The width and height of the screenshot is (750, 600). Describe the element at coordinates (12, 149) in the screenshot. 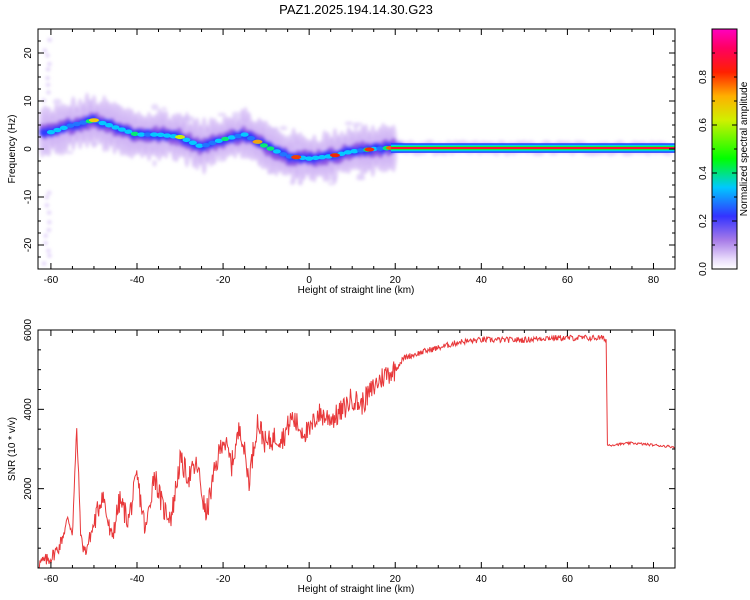

I see `spectrogram-y-axis-label: Frequency (Hz)` at that location.